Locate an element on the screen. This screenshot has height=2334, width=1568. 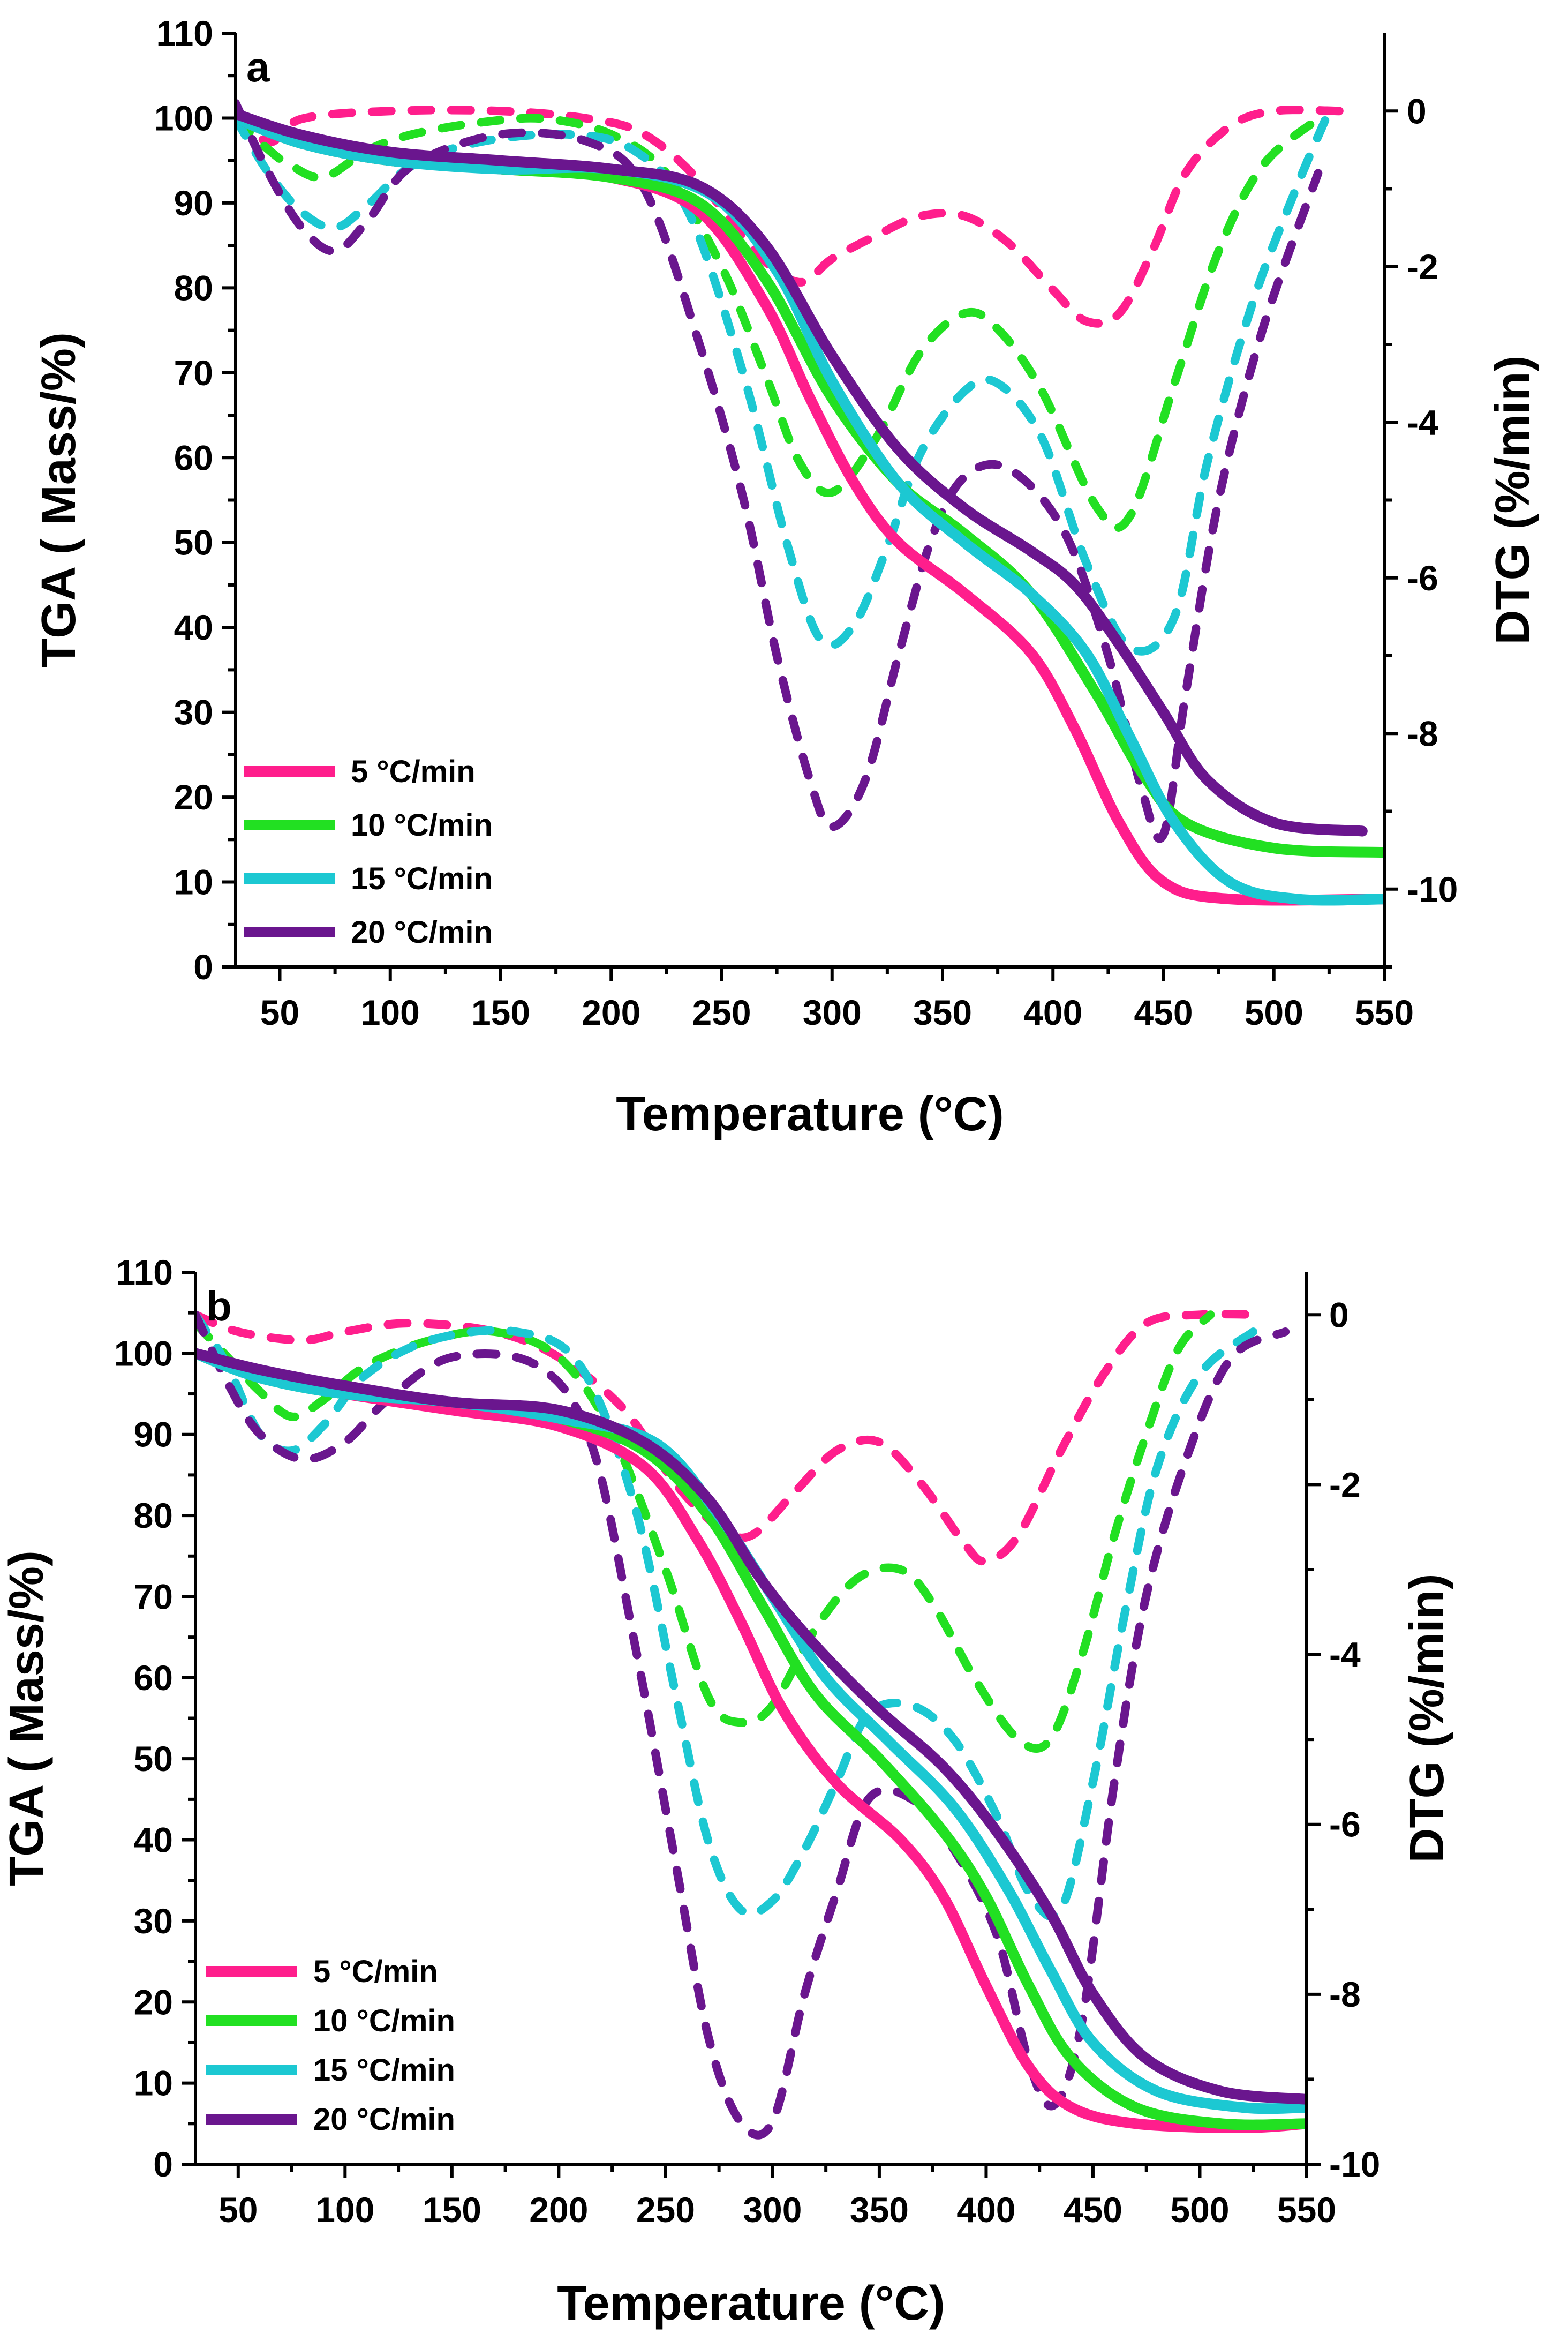
panel-label: b is located at coordinates (219, 1306).